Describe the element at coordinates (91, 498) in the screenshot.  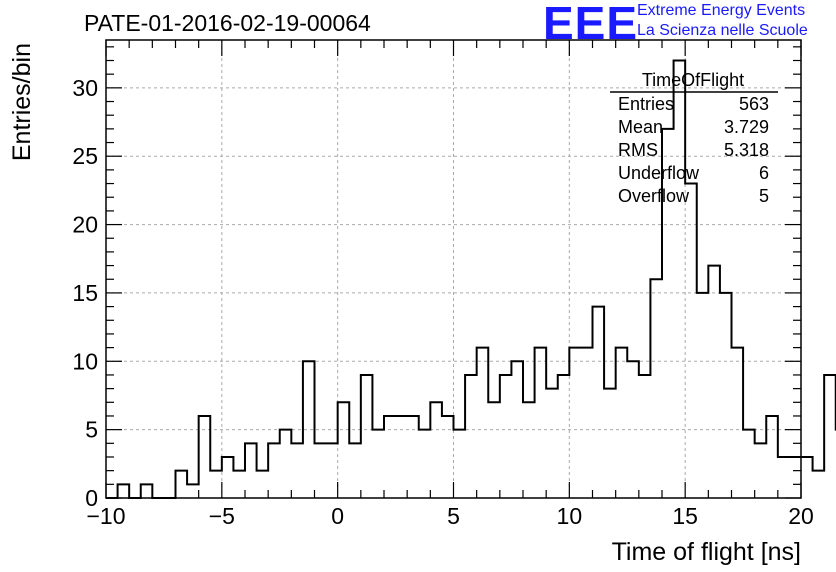
I see `y-tick-label: 0` at that location.